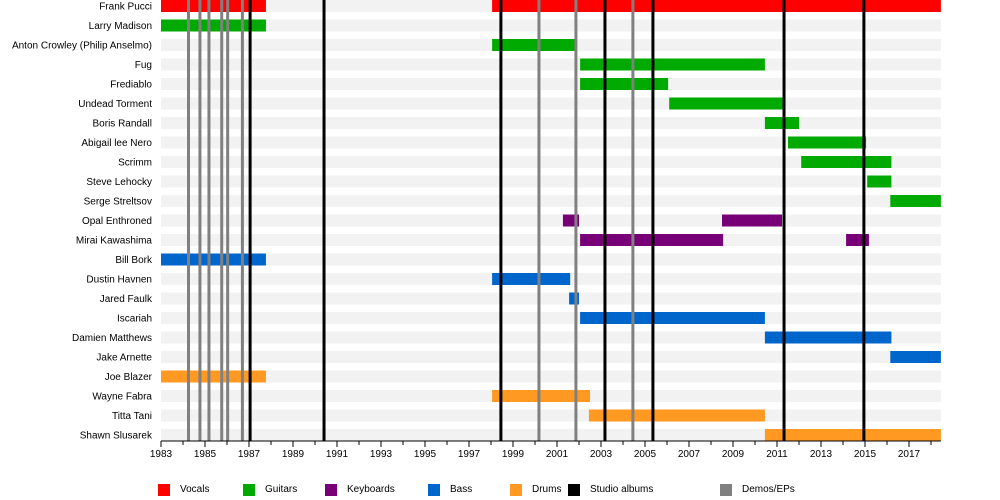  I want to click on x-tick-label: 1997, so click(469, 454).